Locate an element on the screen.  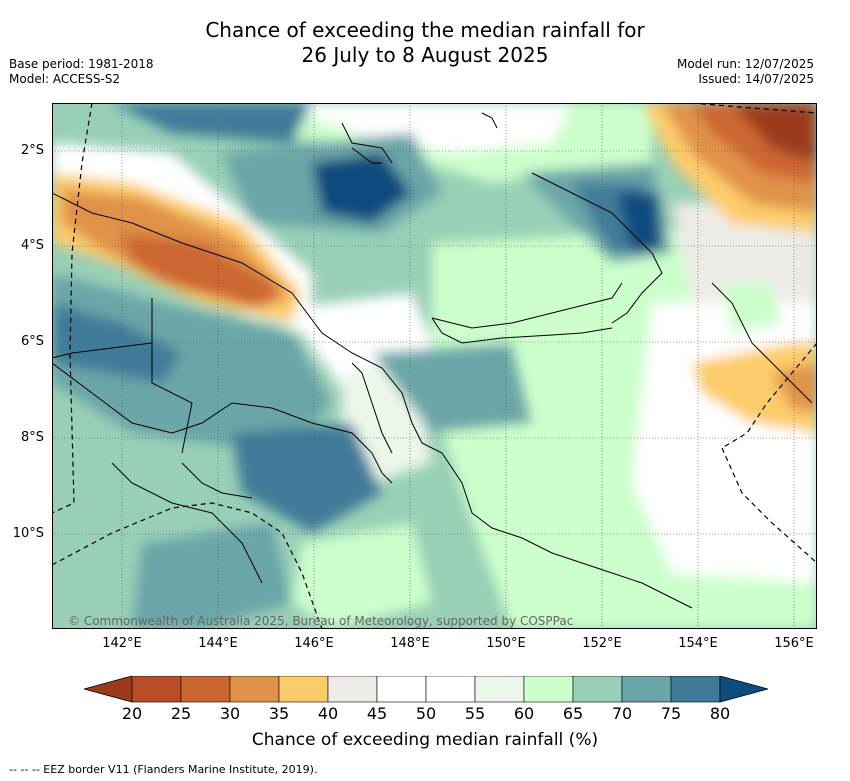
colorbar-label: 65 is located at coordinates (573, 713).